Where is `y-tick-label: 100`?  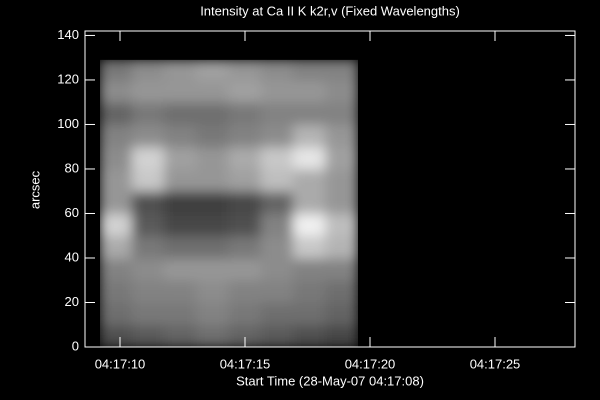
y-tick-label: 100 is located at coordinates (68, 123).